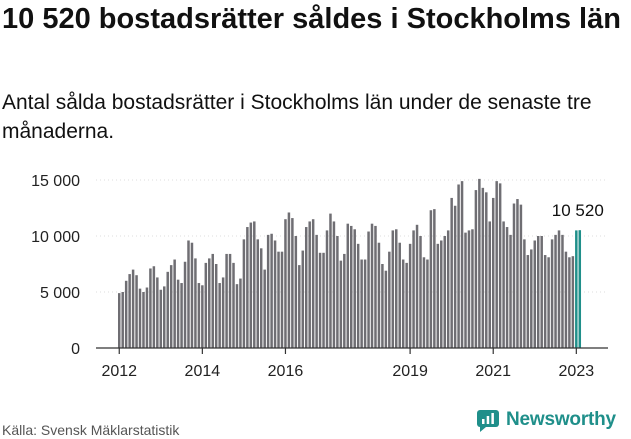  I want to click on x-tick-label: 2019, so click(410, 371).